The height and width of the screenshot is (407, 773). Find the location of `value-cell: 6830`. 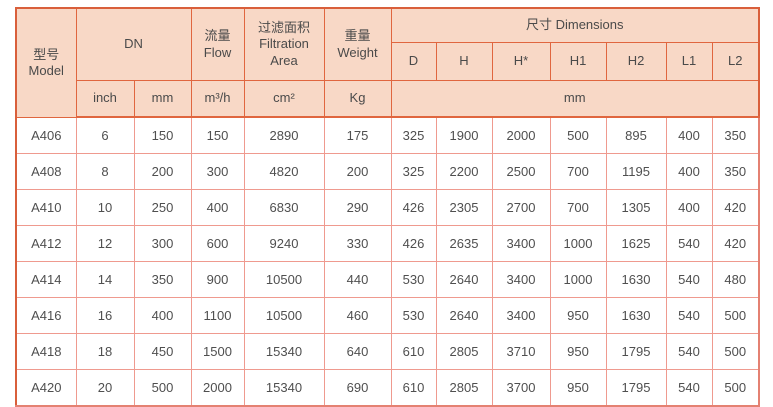

value-cell: 6830 is located at coordinates (284, 207).